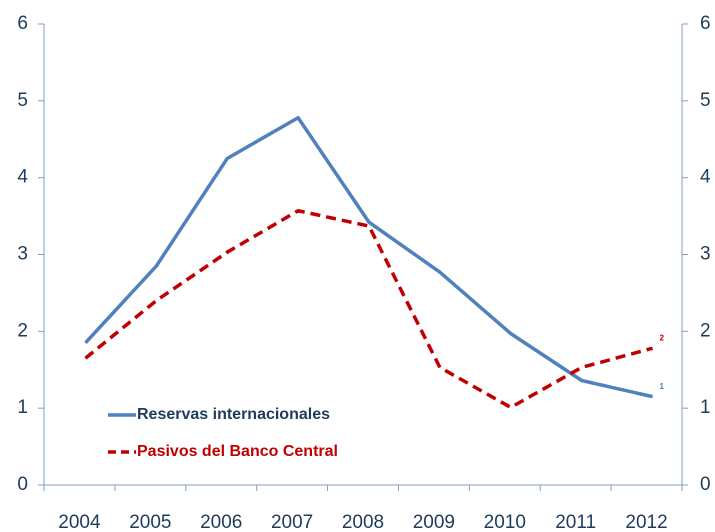 Image resolution: width=715 pixels, height=532 pixels. What do you see at coordinates (22, 177) in the screenshot?
I see `y-tick-label: 4` at bounding box center [22, 177].